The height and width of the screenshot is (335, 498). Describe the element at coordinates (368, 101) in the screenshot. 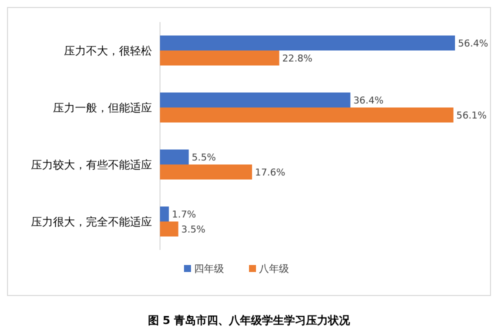

I see `data-label: 36.4%` at that location.